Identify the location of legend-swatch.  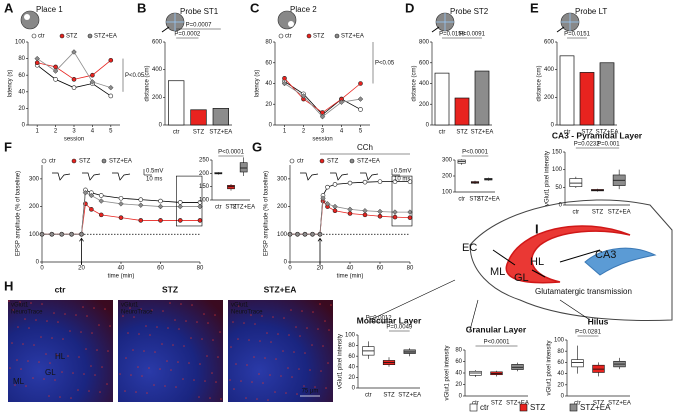
(473, 407).